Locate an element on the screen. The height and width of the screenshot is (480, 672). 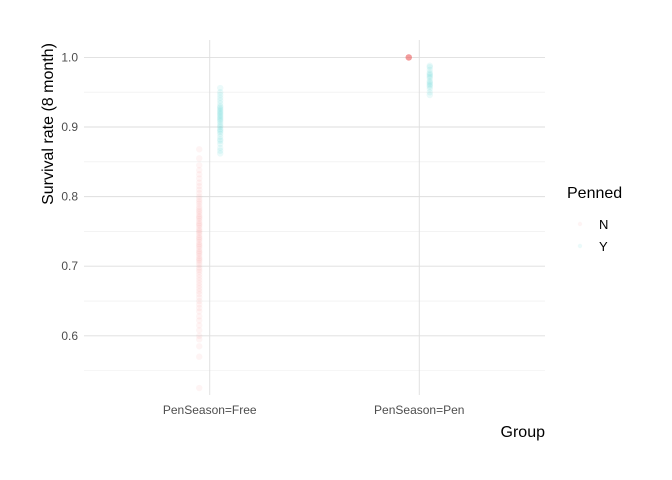
y-tick-label: 0.8 is located at coordinates (69, 197).